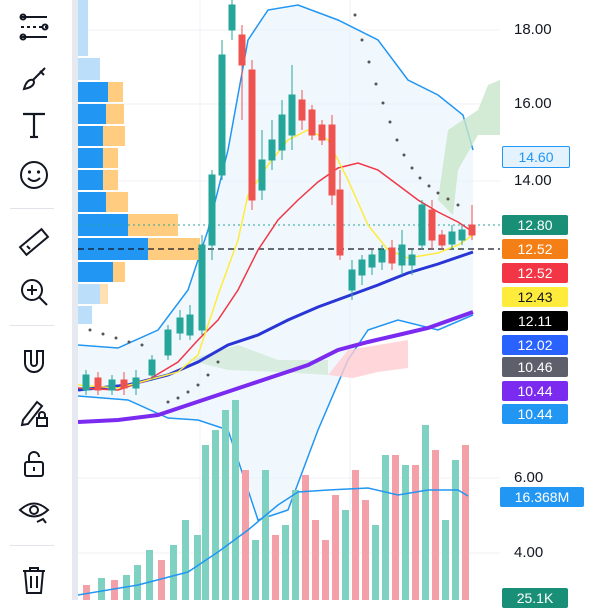 This screenshot has height=608, width=600. I want to click on drawing-toolbar, so click(36, 300).